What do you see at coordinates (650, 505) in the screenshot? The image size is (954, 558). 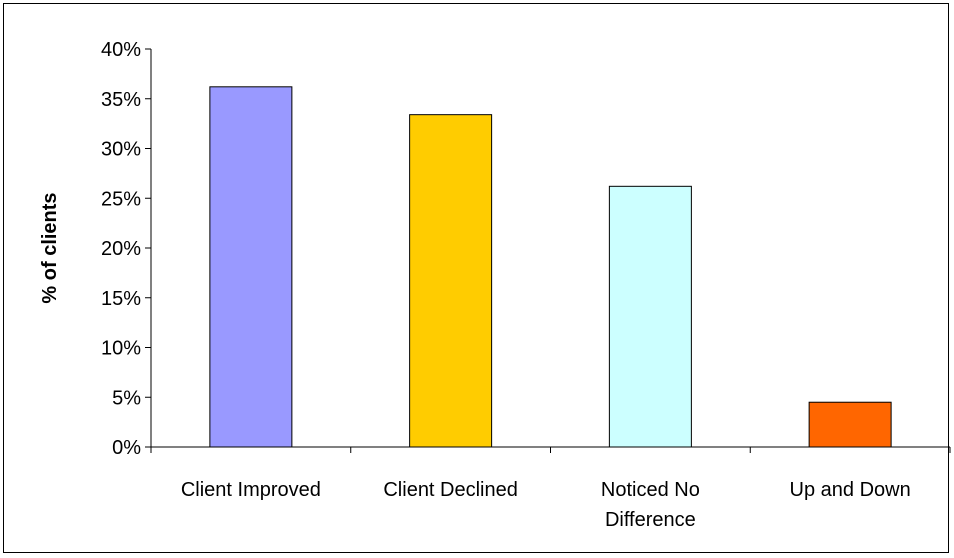 I see `x-category-label: Noticed No Difference` at bounding box center [650, 505].